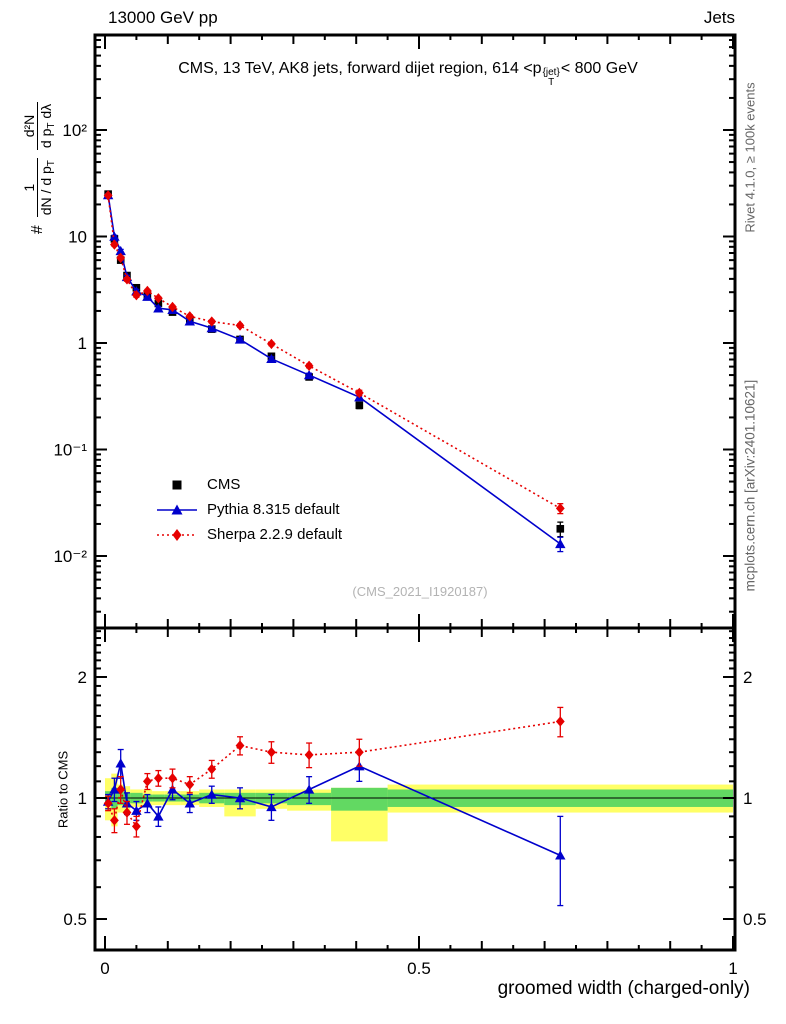 The image size is (786, 1024). I want to click on plot-title-supsub: {jet} T, so click(551, 78).